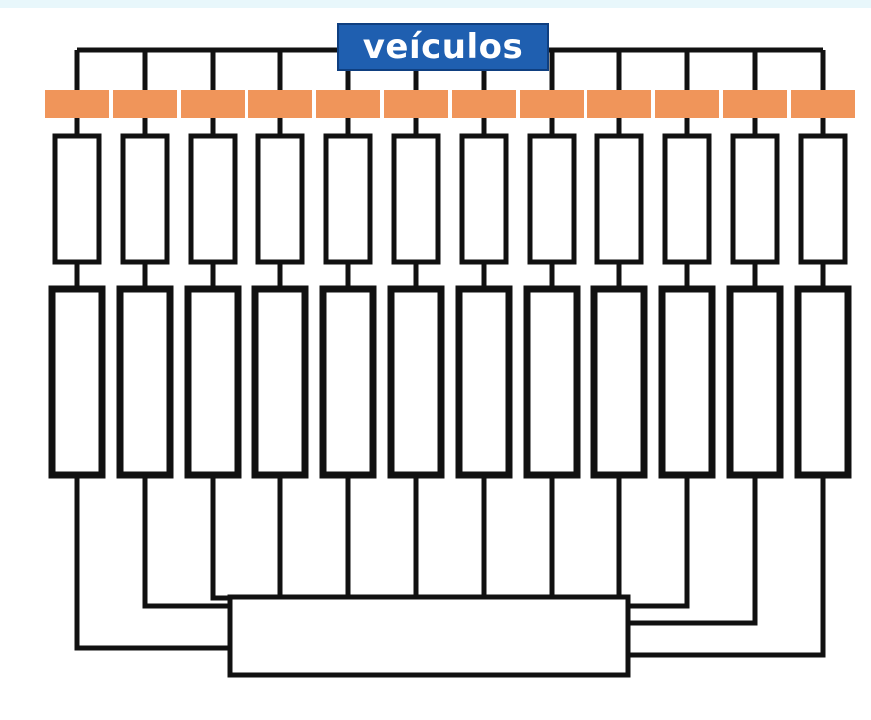 This screenshot has width=871, height=720. Describe the element at coordinates (435, 4) in the screenshot. I see `top-strip` at that location.